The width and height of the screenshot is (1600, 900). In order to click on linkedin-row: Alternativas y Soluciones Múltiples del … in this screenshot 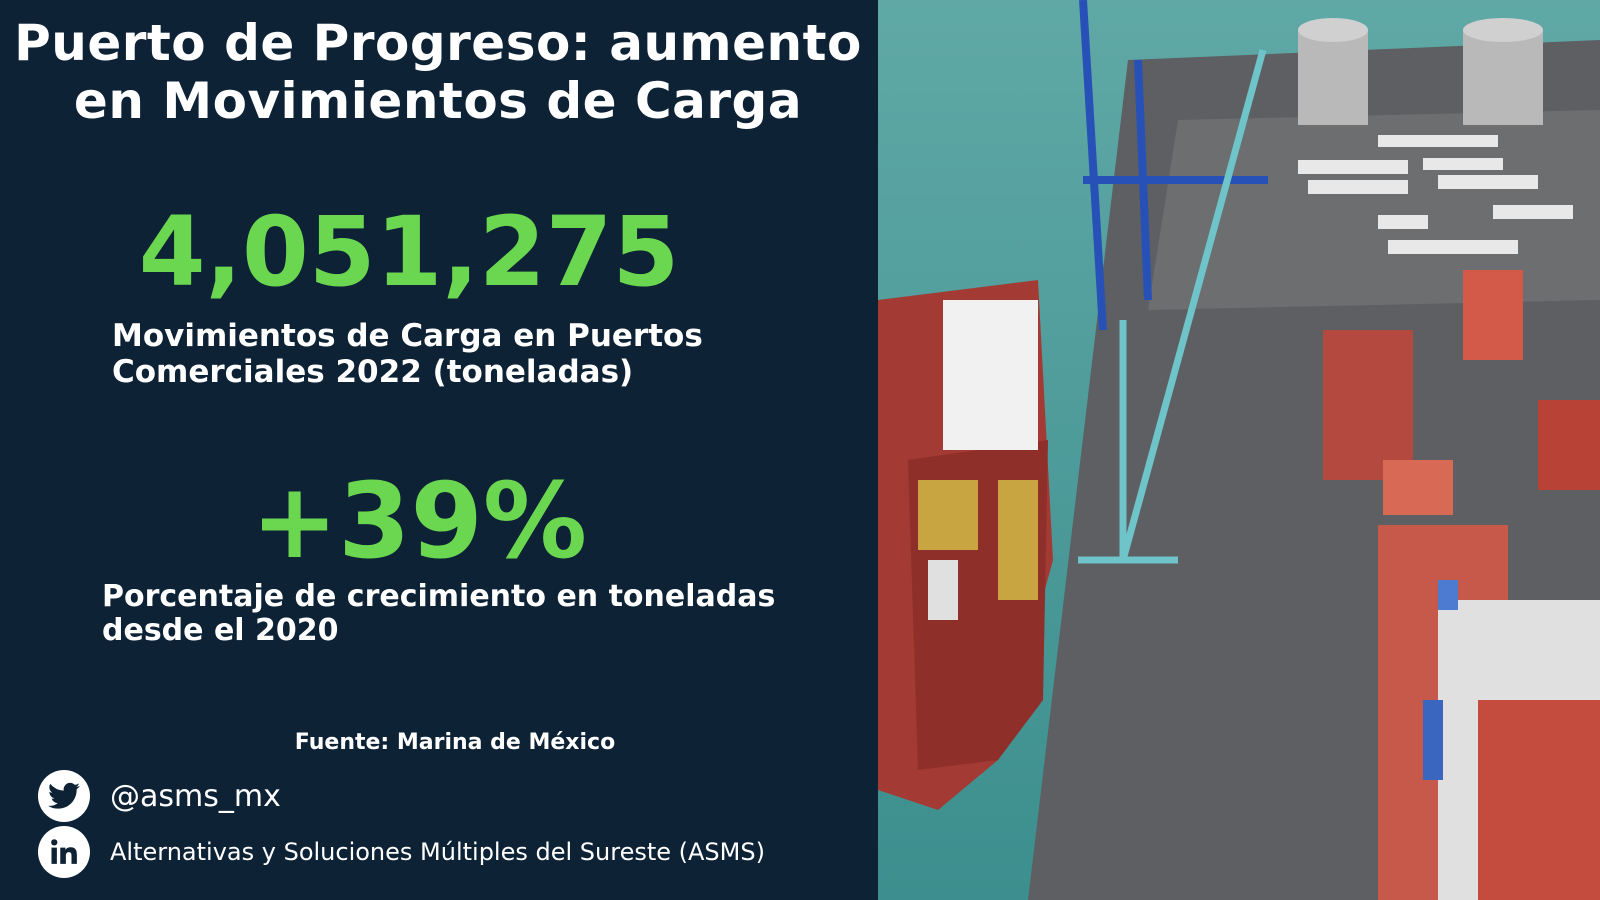, I will do `click(401, 852)`.